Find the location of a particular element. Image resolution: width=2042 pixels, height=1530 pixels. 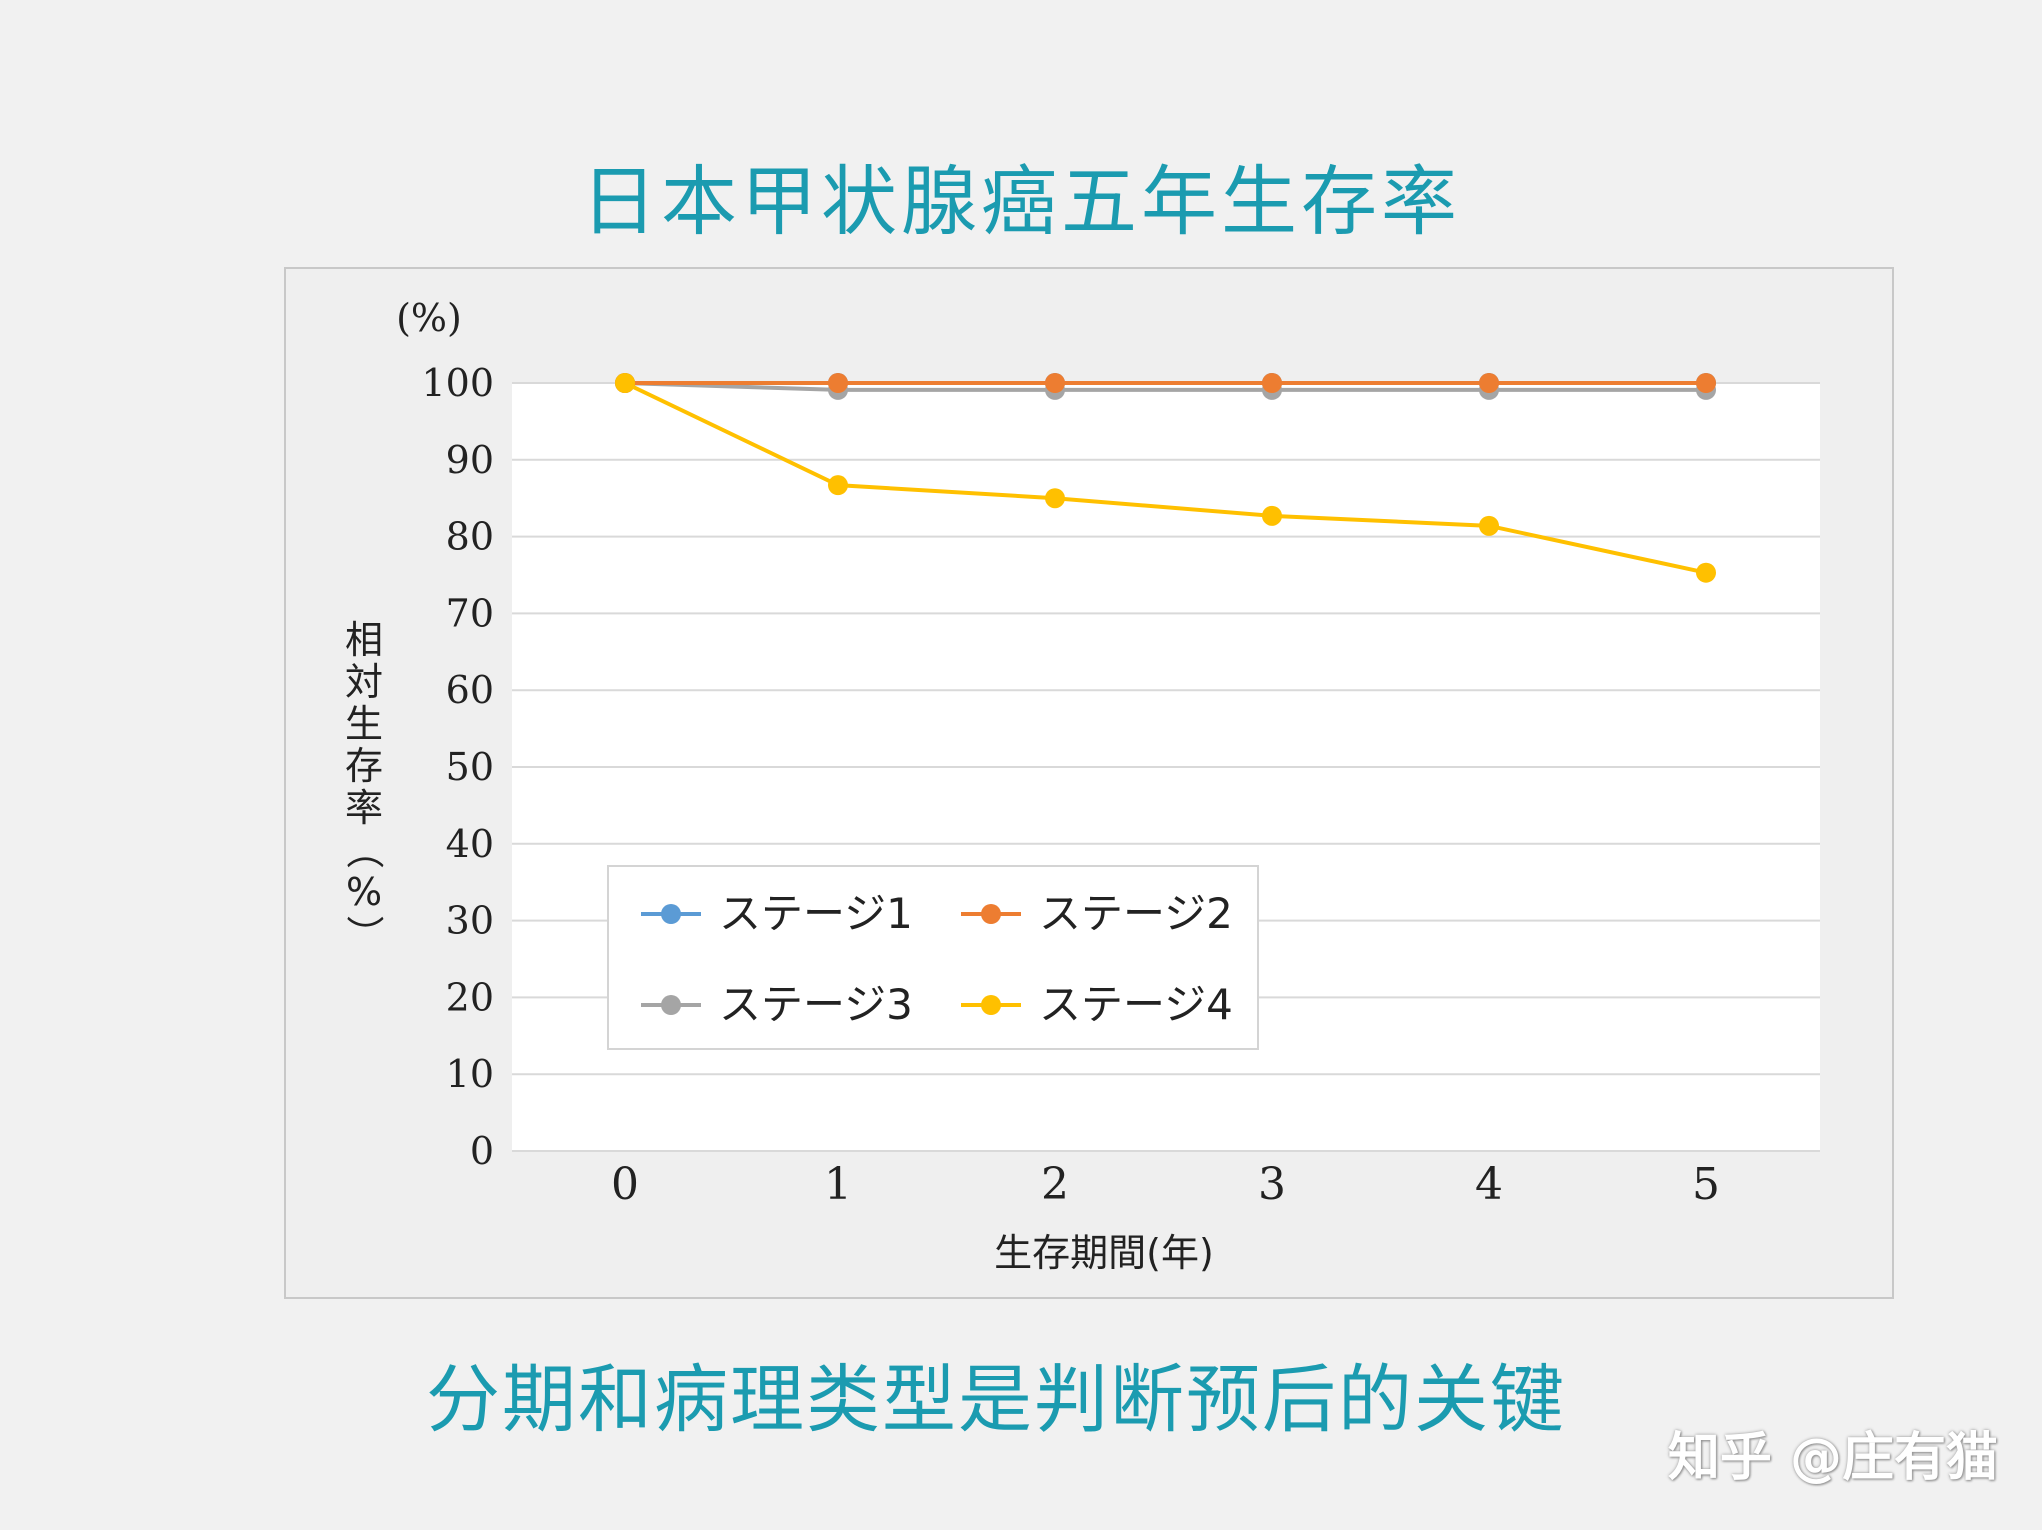

y-axis-label-char: % is located at coordinates (364, 892).